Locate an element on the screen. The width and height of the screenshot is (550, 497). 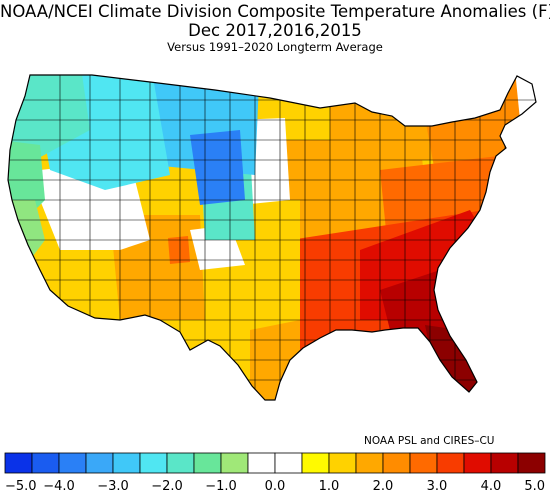
legend-tick-label: 5.0 is located at coordinates (534, 486).